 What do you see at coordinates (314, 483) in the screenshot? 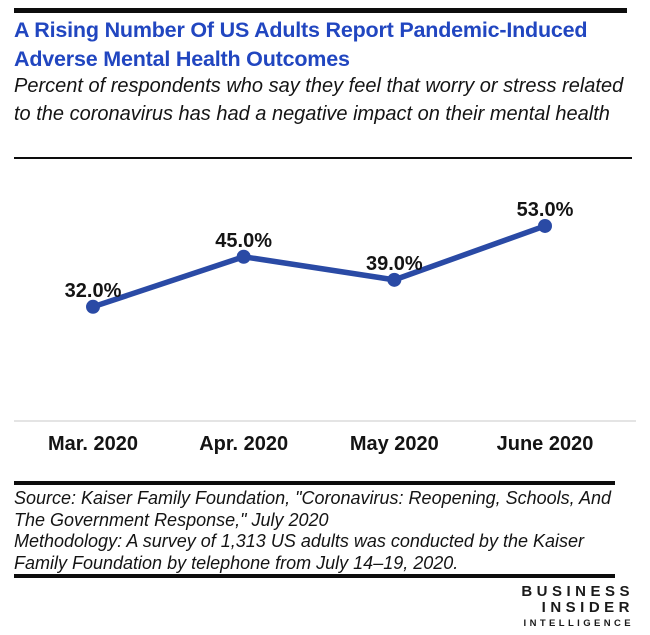
I see `source-divider-top` at bounding box center [314, 483].